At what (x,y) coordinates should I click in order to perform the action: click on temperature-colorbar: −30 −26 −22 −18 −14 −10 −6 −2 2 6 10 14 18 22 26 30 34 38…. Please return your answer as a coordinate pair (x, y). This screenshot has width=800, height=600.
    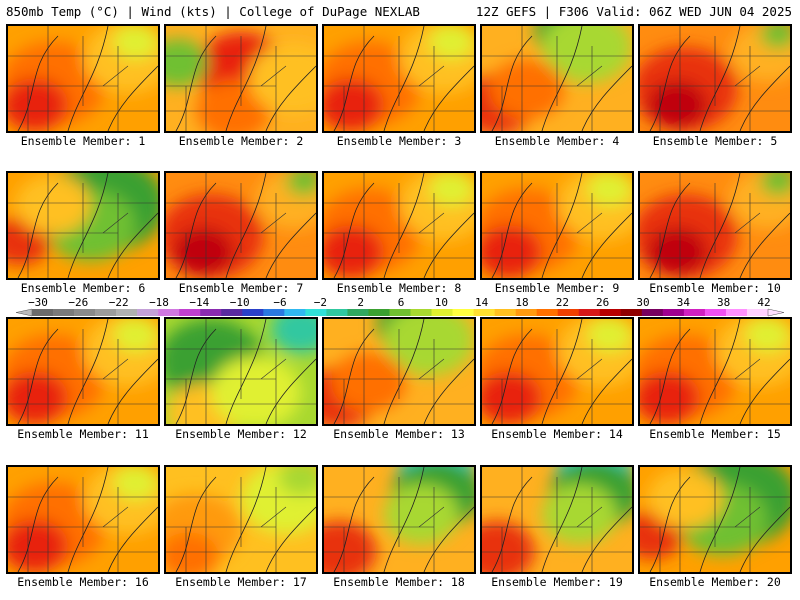
    Looking at the image, I should click on (400, 306).